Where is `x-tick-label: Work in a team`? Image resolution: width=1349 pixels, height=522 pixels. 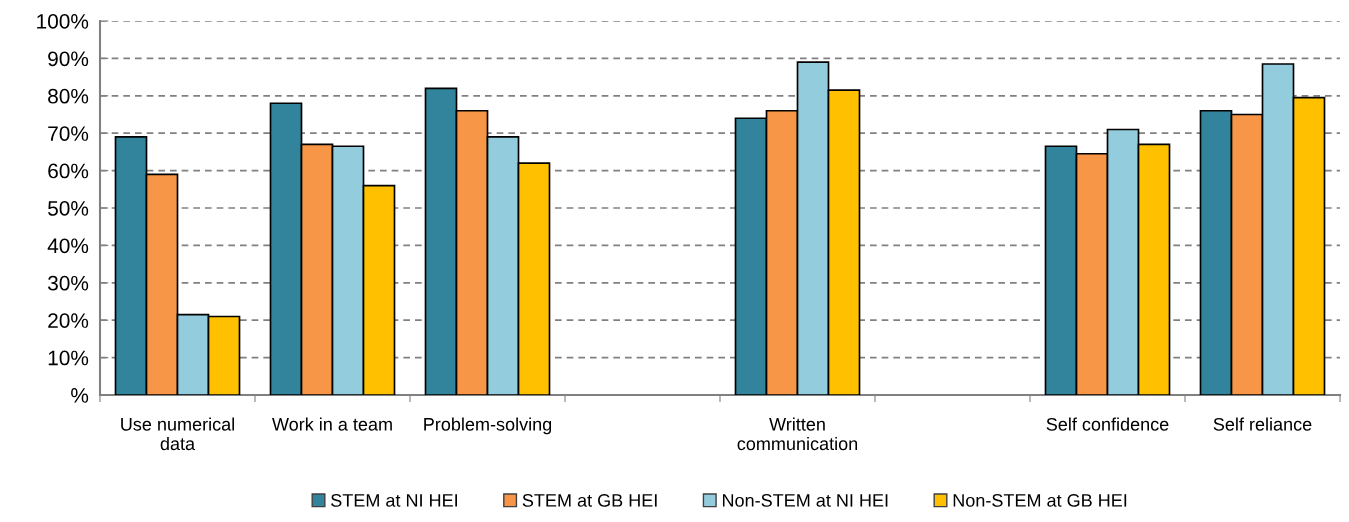 x-tick-label: Work in a team is located at coordinates (332, 424).